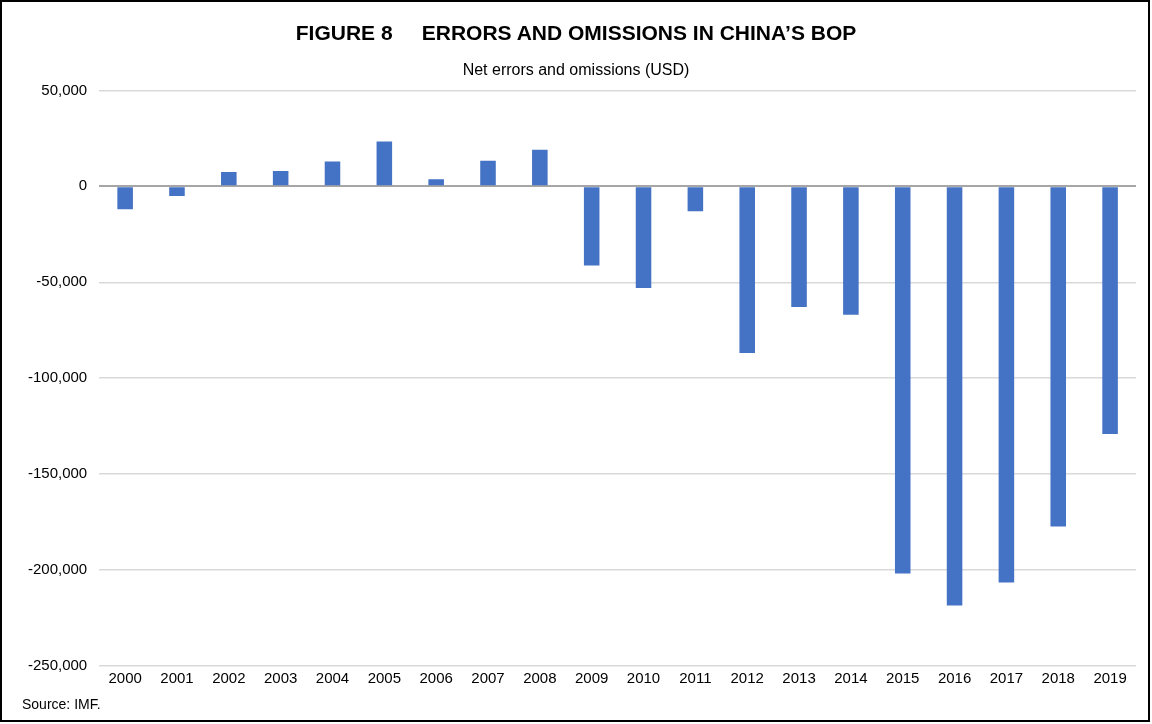 The width and height of the screenshot is (1152, 724). I want to click on y-tick-label: 50,000, so click(64, 89).